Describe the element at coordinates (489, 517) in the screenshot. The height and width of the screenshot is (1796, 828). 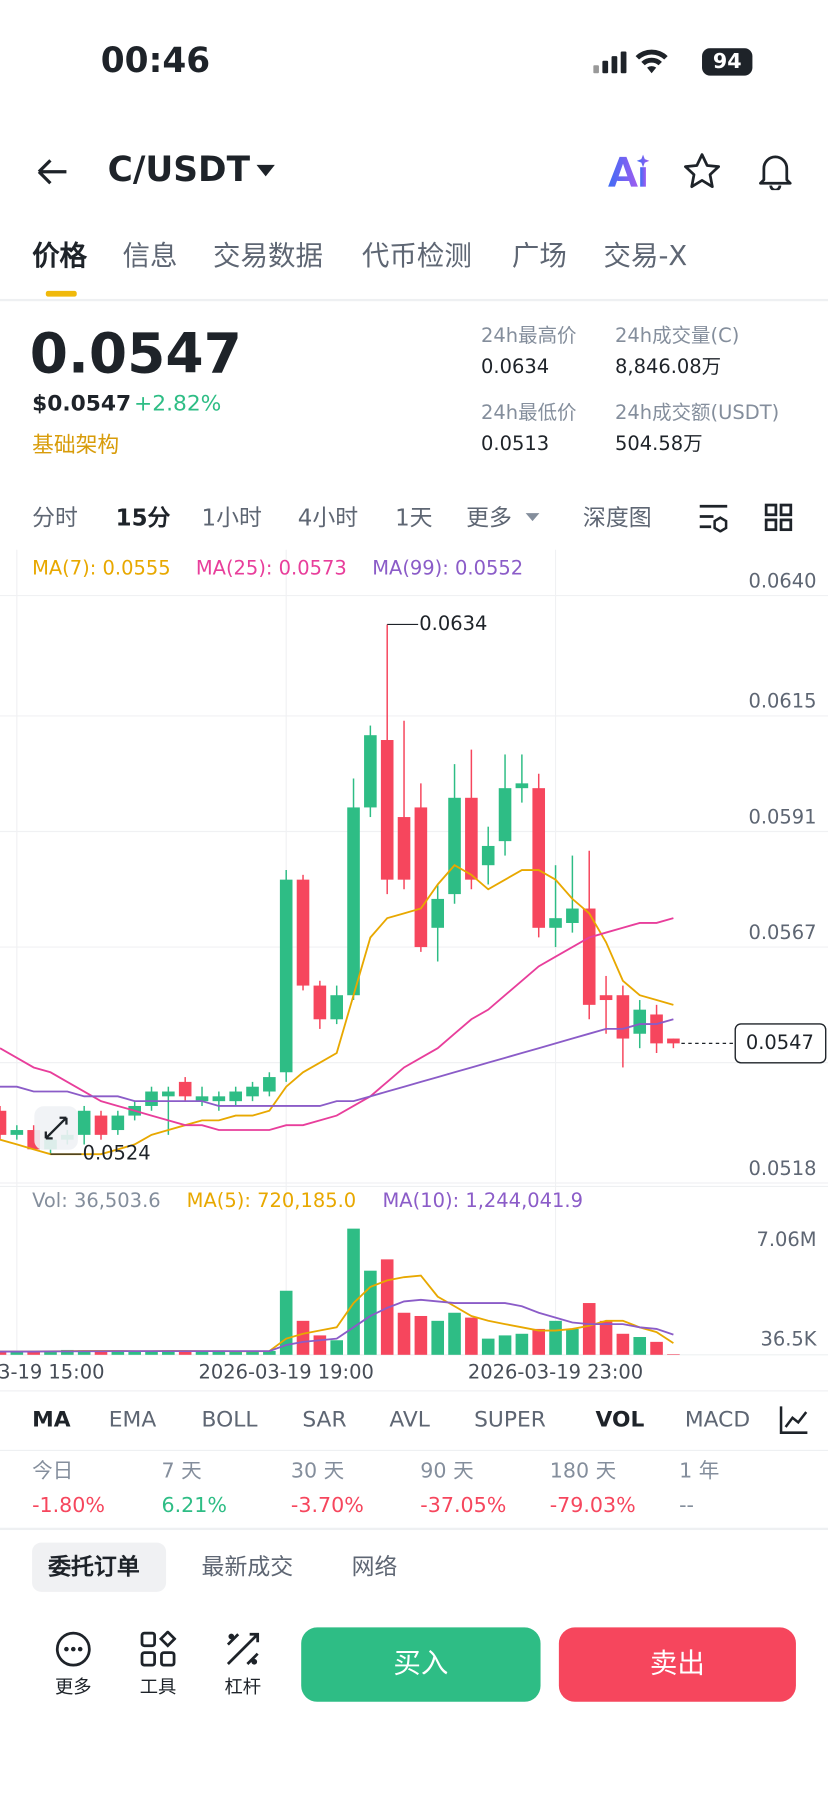
I see `interval: 更多` at that location.